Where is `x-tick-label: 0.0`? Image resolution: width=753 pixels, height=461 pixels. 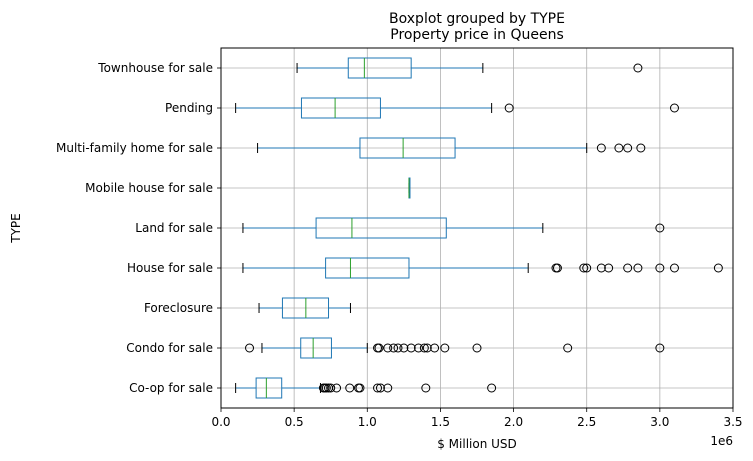 x-tick-label: 0.0 is located at coordinates (220, 422).